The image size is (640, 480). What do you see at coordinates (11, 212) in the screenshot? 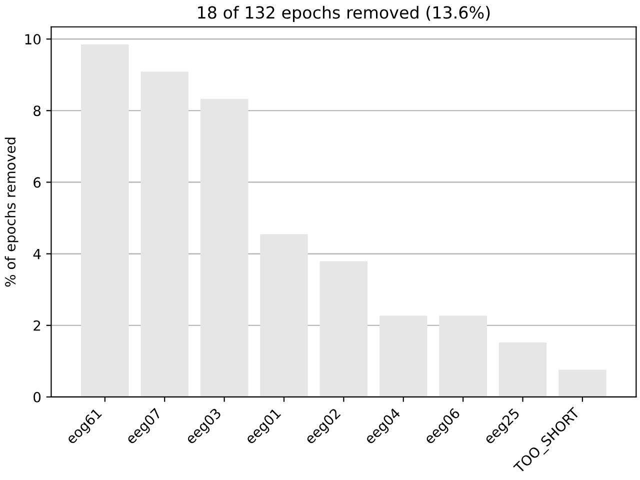
I see `y-axis-title: % of epochs removed` at bounding box center [11, 212].